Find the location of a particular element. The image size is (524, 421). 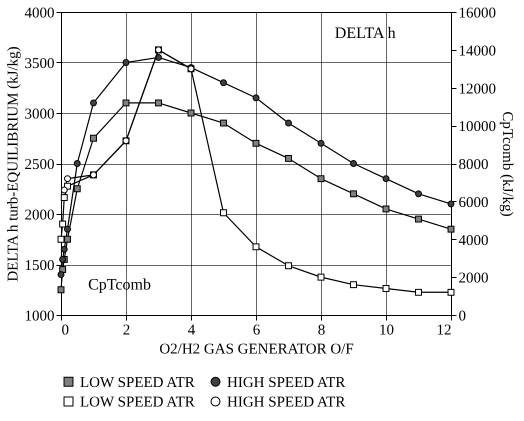

x-tick-label: 12 is located at coordinates (444, 330).